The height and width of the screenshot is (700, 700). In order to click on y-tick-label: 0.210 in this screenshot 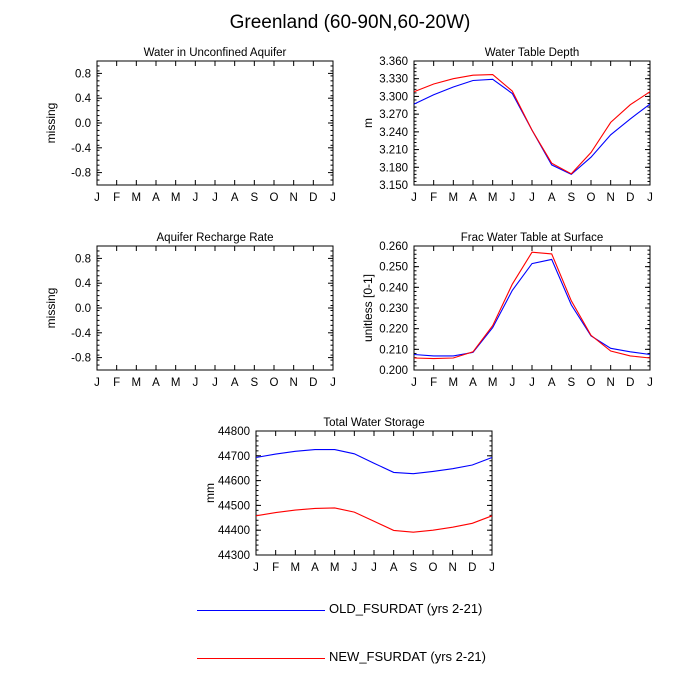, I will do `click(393, 350)`.